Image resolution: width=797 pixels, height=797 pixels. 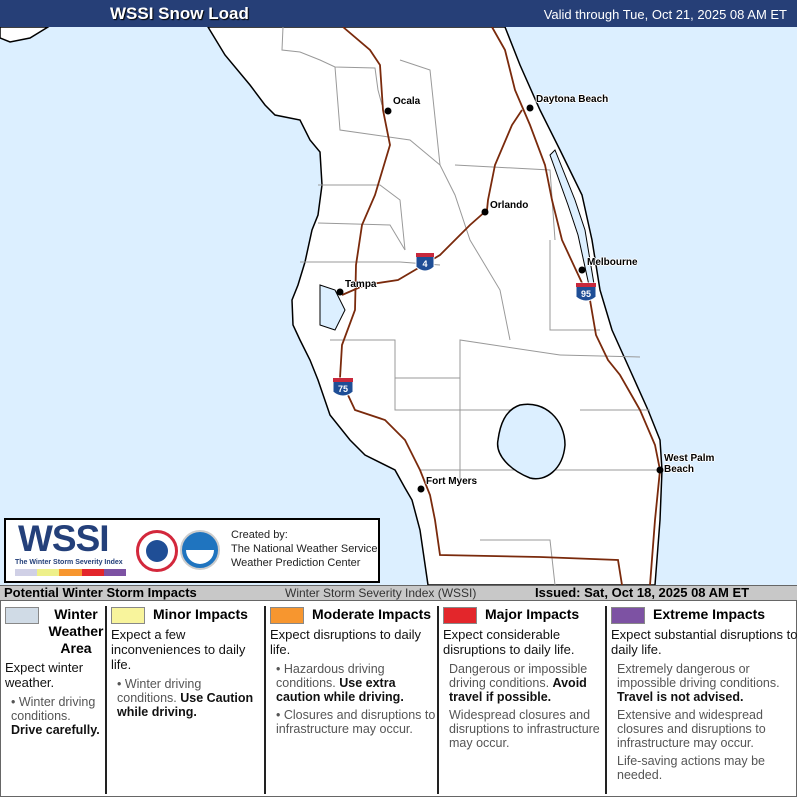 I want to click on wssi-tagline: The Winter Storm Severity Index, so click(x=69, y=562).